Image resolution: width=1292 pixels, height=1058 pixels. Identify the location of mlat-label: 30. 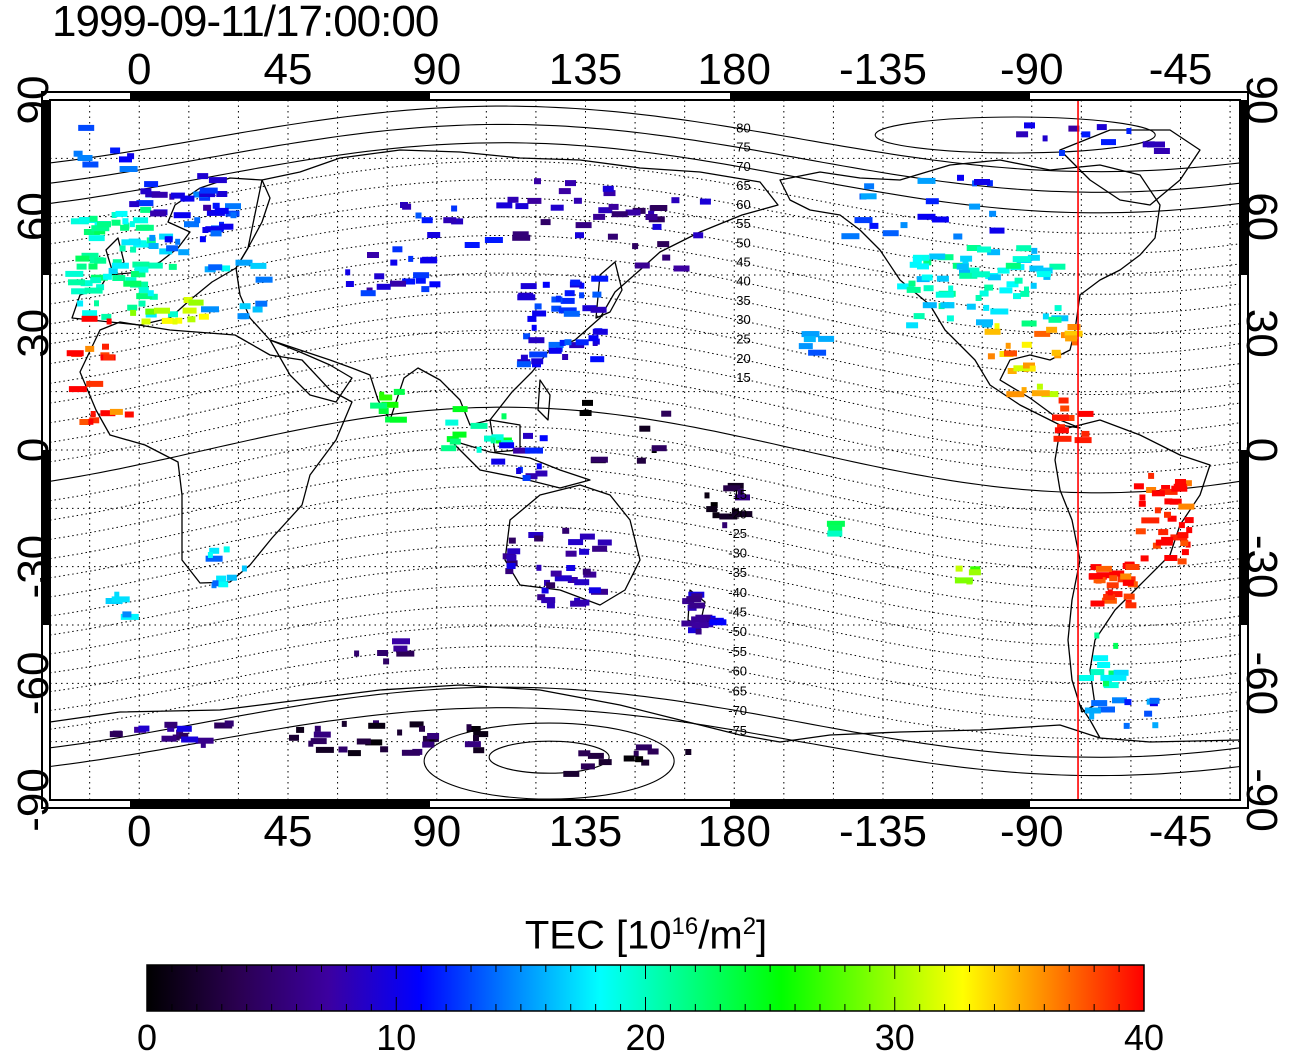
(743, 319).